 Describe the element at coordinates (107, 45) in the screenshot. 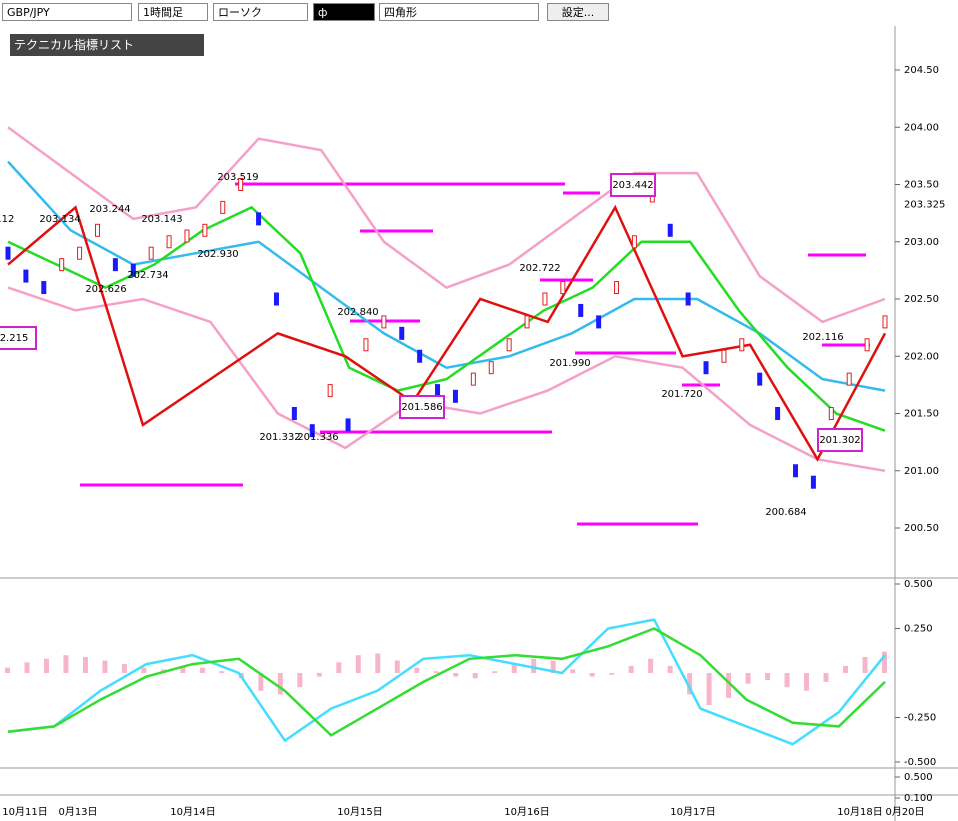

I see `indicator-panel: テクニカル指標リスト` at that location.